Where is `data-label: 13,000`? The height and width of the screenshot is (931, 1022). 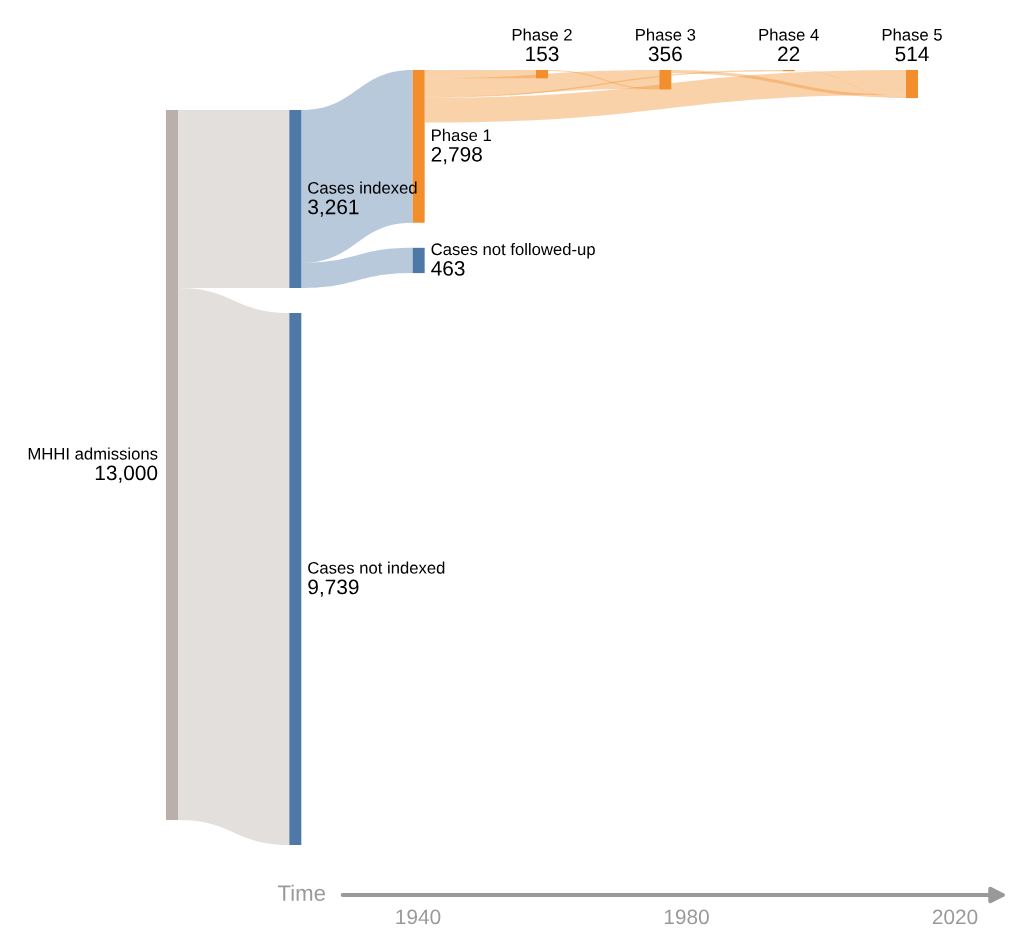
data-label: 13,000 is located at coordinates (126, 474).